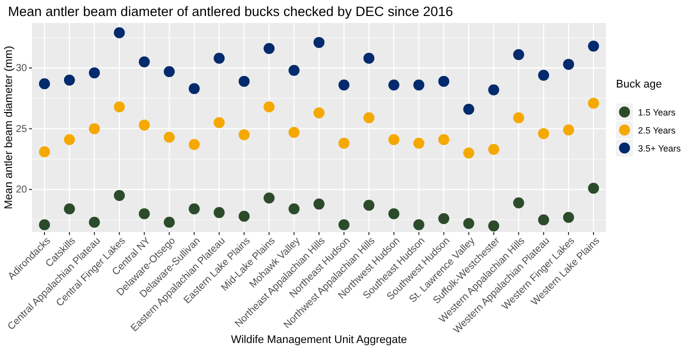 The height and width of the screenshot is (349, 698). I want to click on legend-label: 3.5+ Years, so click(660, 149).